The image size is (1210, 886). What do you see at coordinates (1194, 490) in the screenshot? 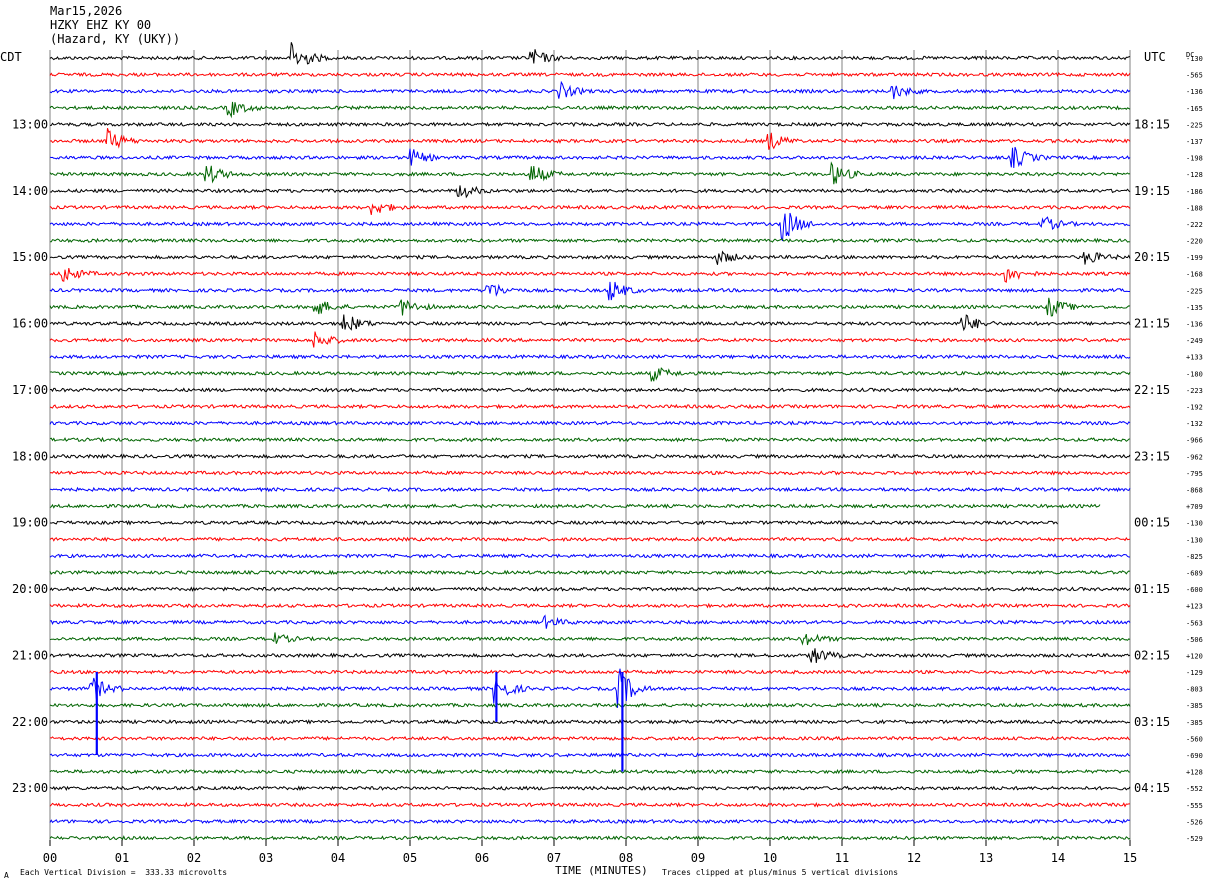
I see `dc-offset-label: -868` at bounding box center [1194, 490].